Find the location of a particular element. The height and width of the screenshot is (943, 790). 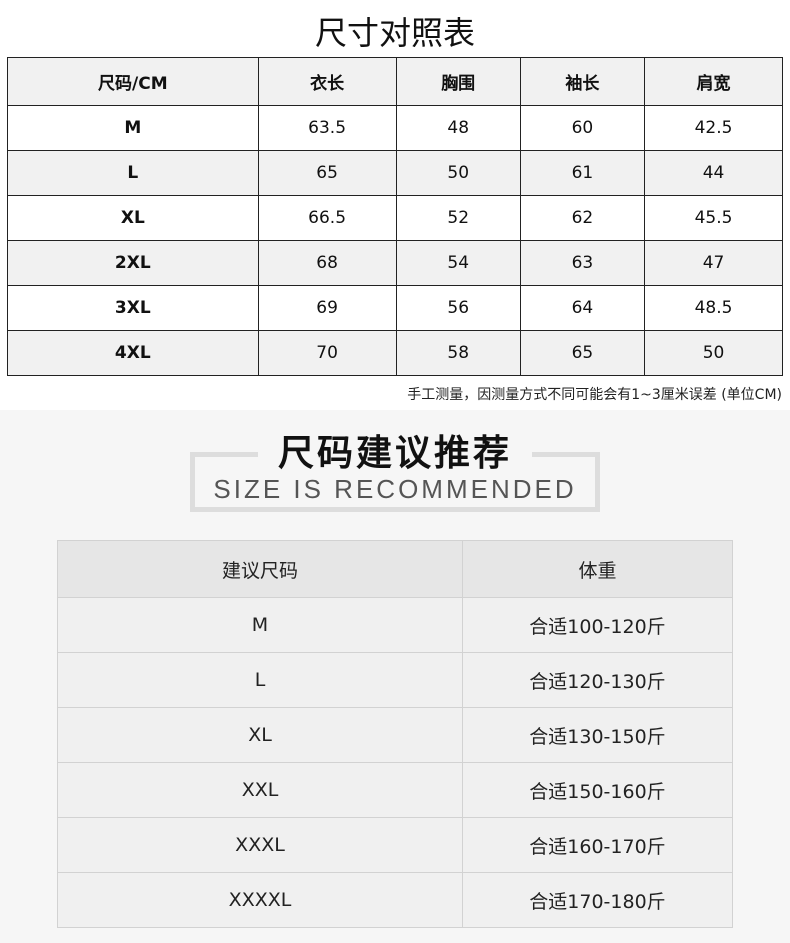

table-cell: 3XL is located at coordinates (133, 308).